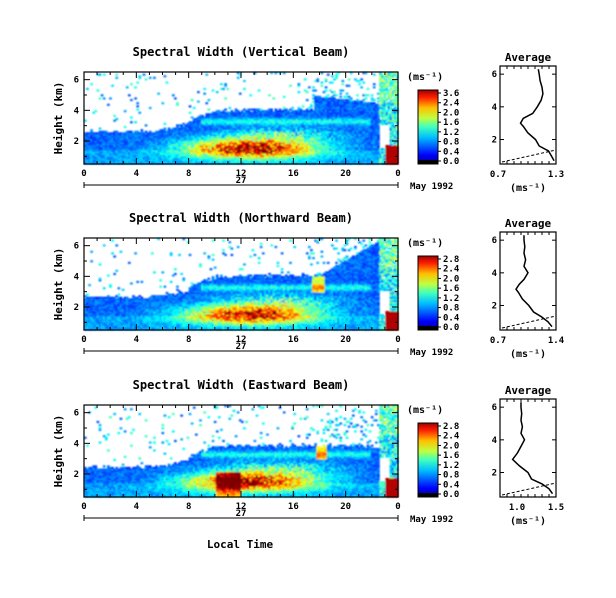 This screenshot has width=616, height=598. Describe the element at coordinates (241, 52) in the screenshot. I see `panel-title: Spectral Width (Vertical Beam)` at that location.